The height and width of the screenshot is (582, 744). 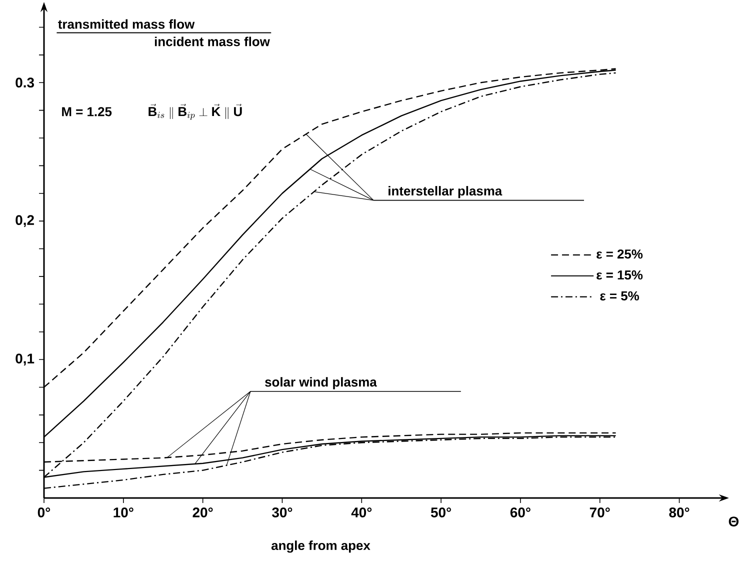 What do you see at coordinates (25, 221) in the screenshot?
I see `y-tick-label: 0,2` at bounding box center [25, 221].